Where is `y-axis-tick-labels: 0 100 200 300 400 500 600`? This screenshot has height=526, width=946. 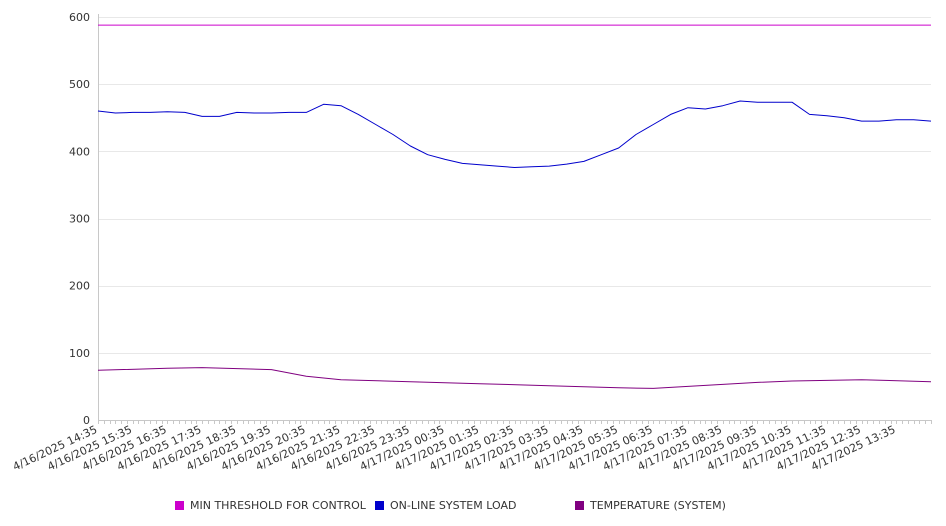
y-axis-tick-labels: 0 100 200 300 400 500 600 is located at coordinates (79, 219).